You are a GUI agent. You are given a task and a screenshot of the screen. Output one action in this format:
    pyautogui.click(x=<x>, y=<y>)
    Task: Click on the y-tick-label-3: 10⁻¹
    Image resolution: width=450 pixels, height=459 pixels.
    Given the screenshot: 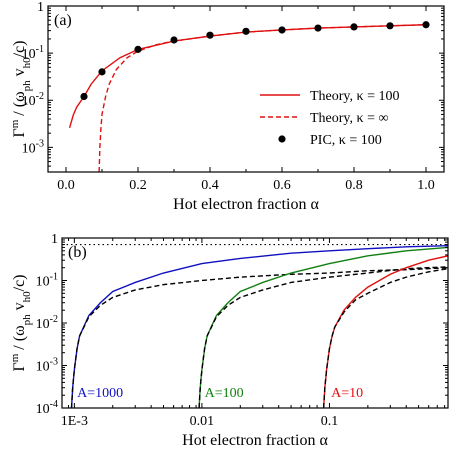 What is the action you would take?
    pyautogui.click(x=47, y=281)
    